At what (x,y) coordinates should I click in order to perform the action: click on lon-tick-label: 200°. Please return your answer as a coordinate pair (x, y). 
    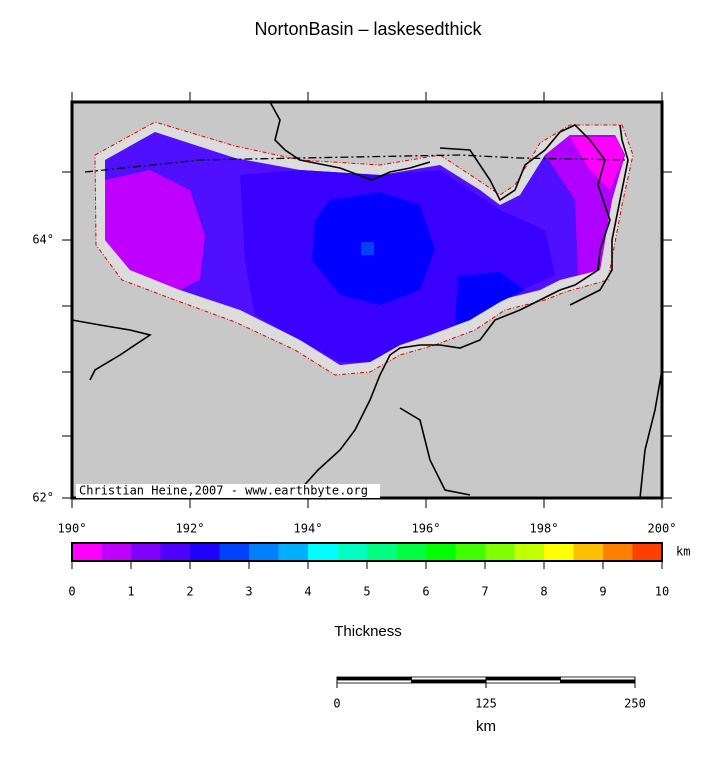
    Looking at the image, I should click on (662, 529).